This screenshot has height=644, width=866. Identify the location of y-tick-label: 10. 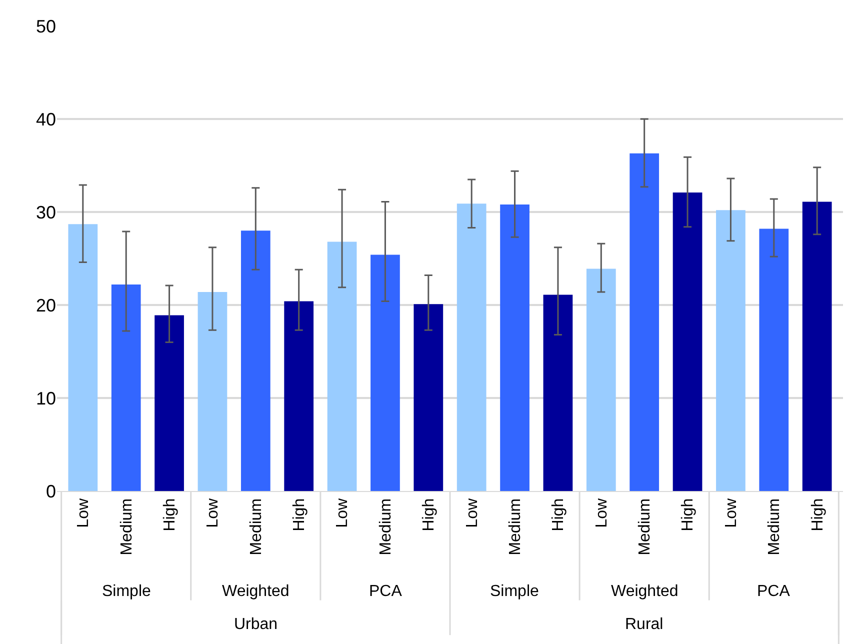
(46, 398).